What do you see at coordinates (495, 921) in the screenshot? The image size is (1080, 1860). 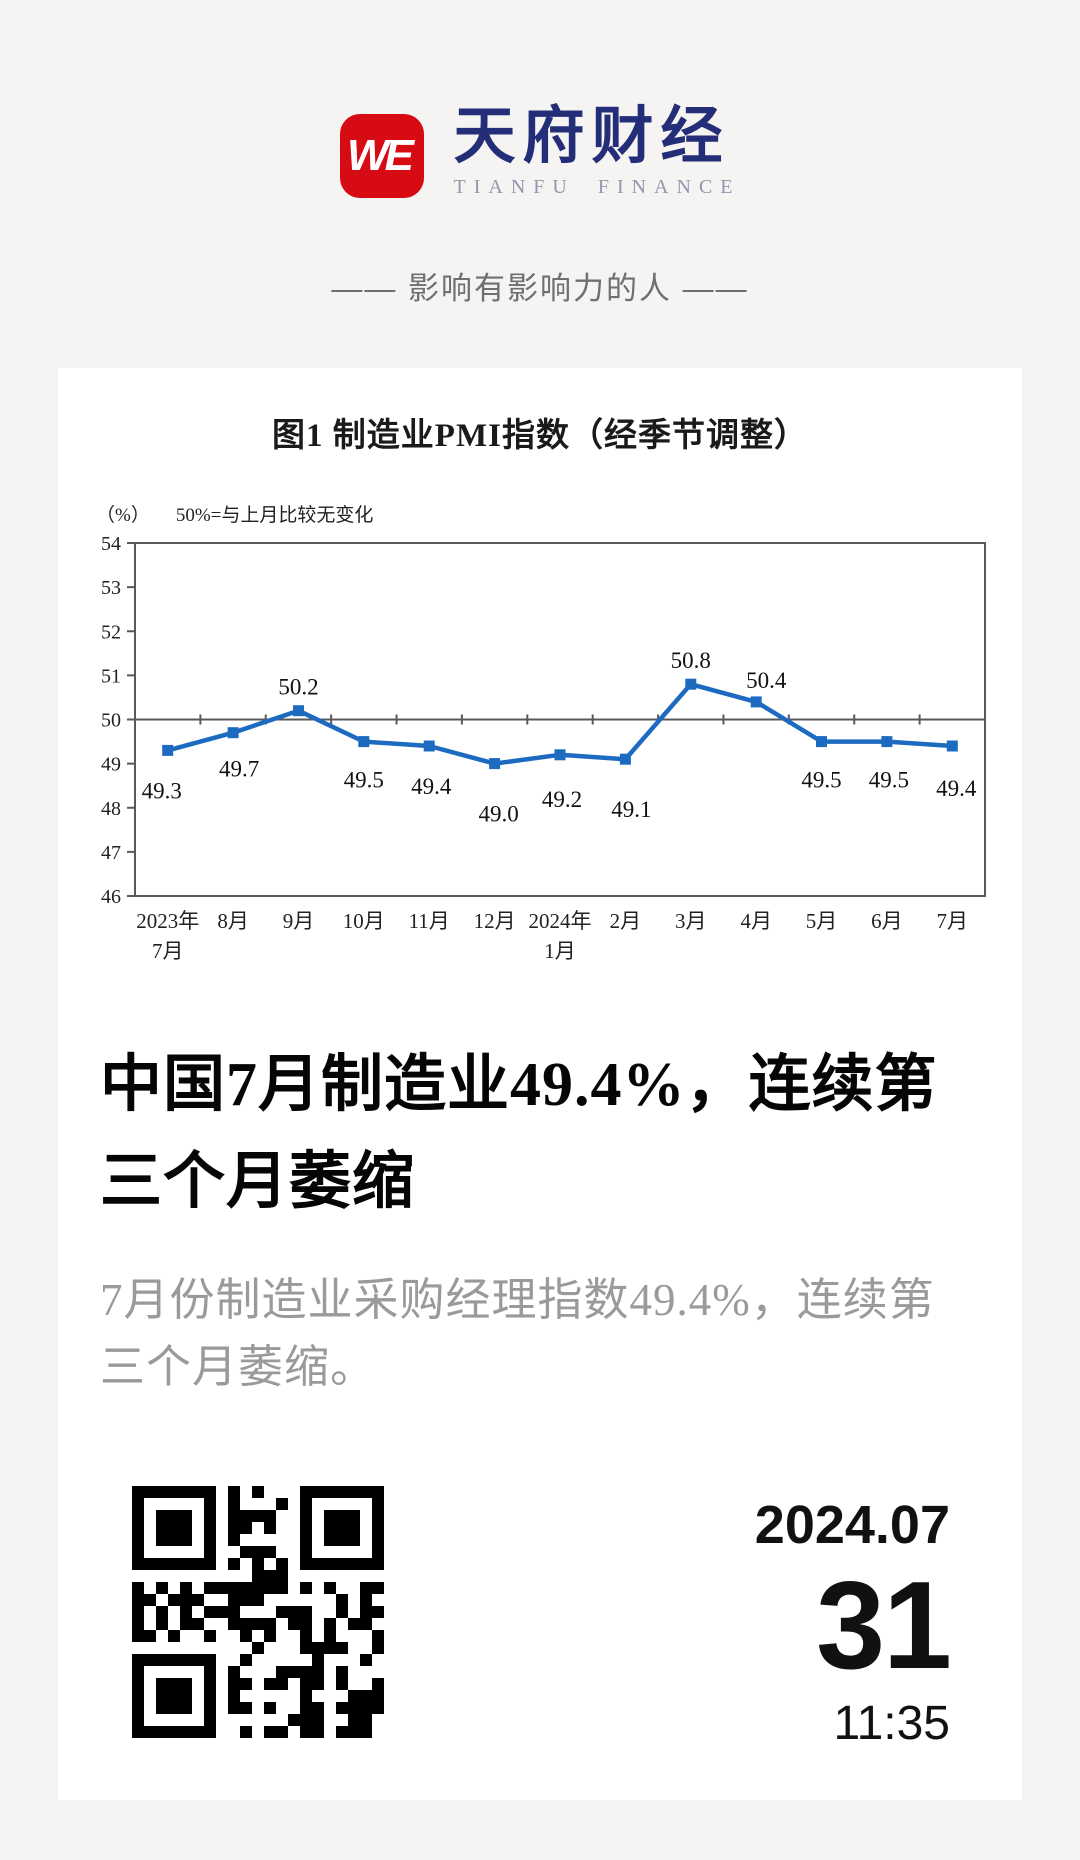 I see `svg-text: 12月` at bounding box center [495, 921].